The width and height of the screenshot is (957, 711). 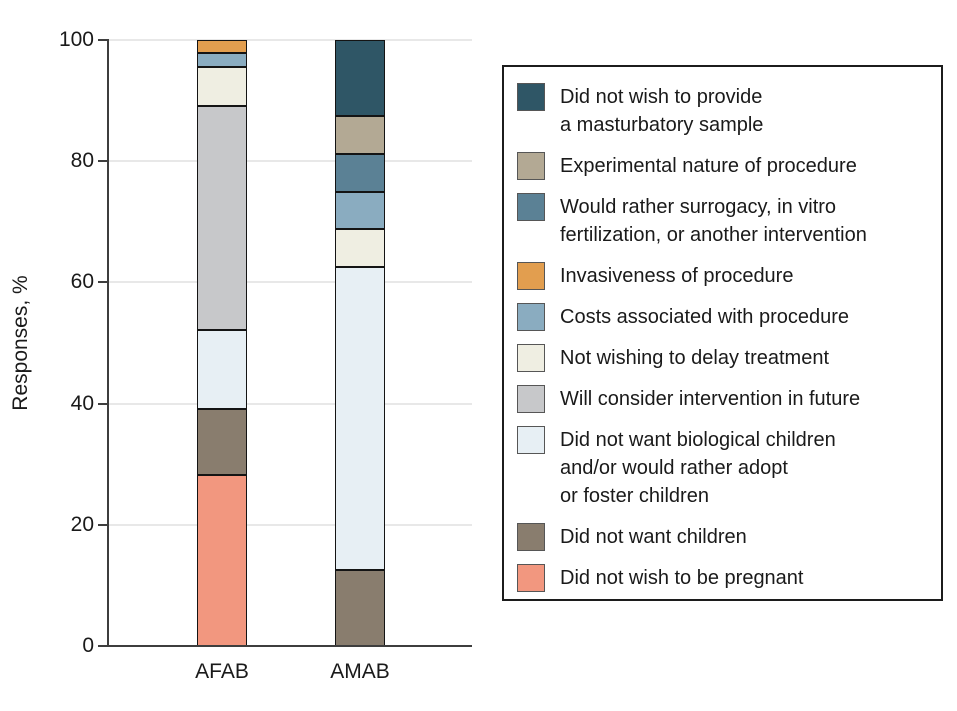 I want to click on y-tick-label-60: 60, so click(x=82, y=282).